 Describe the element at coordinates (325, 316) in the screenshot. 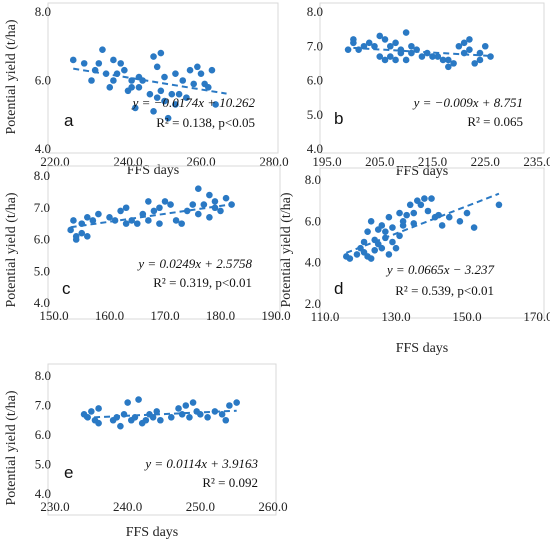

I see `x-tick-label: 110.0` at that location.